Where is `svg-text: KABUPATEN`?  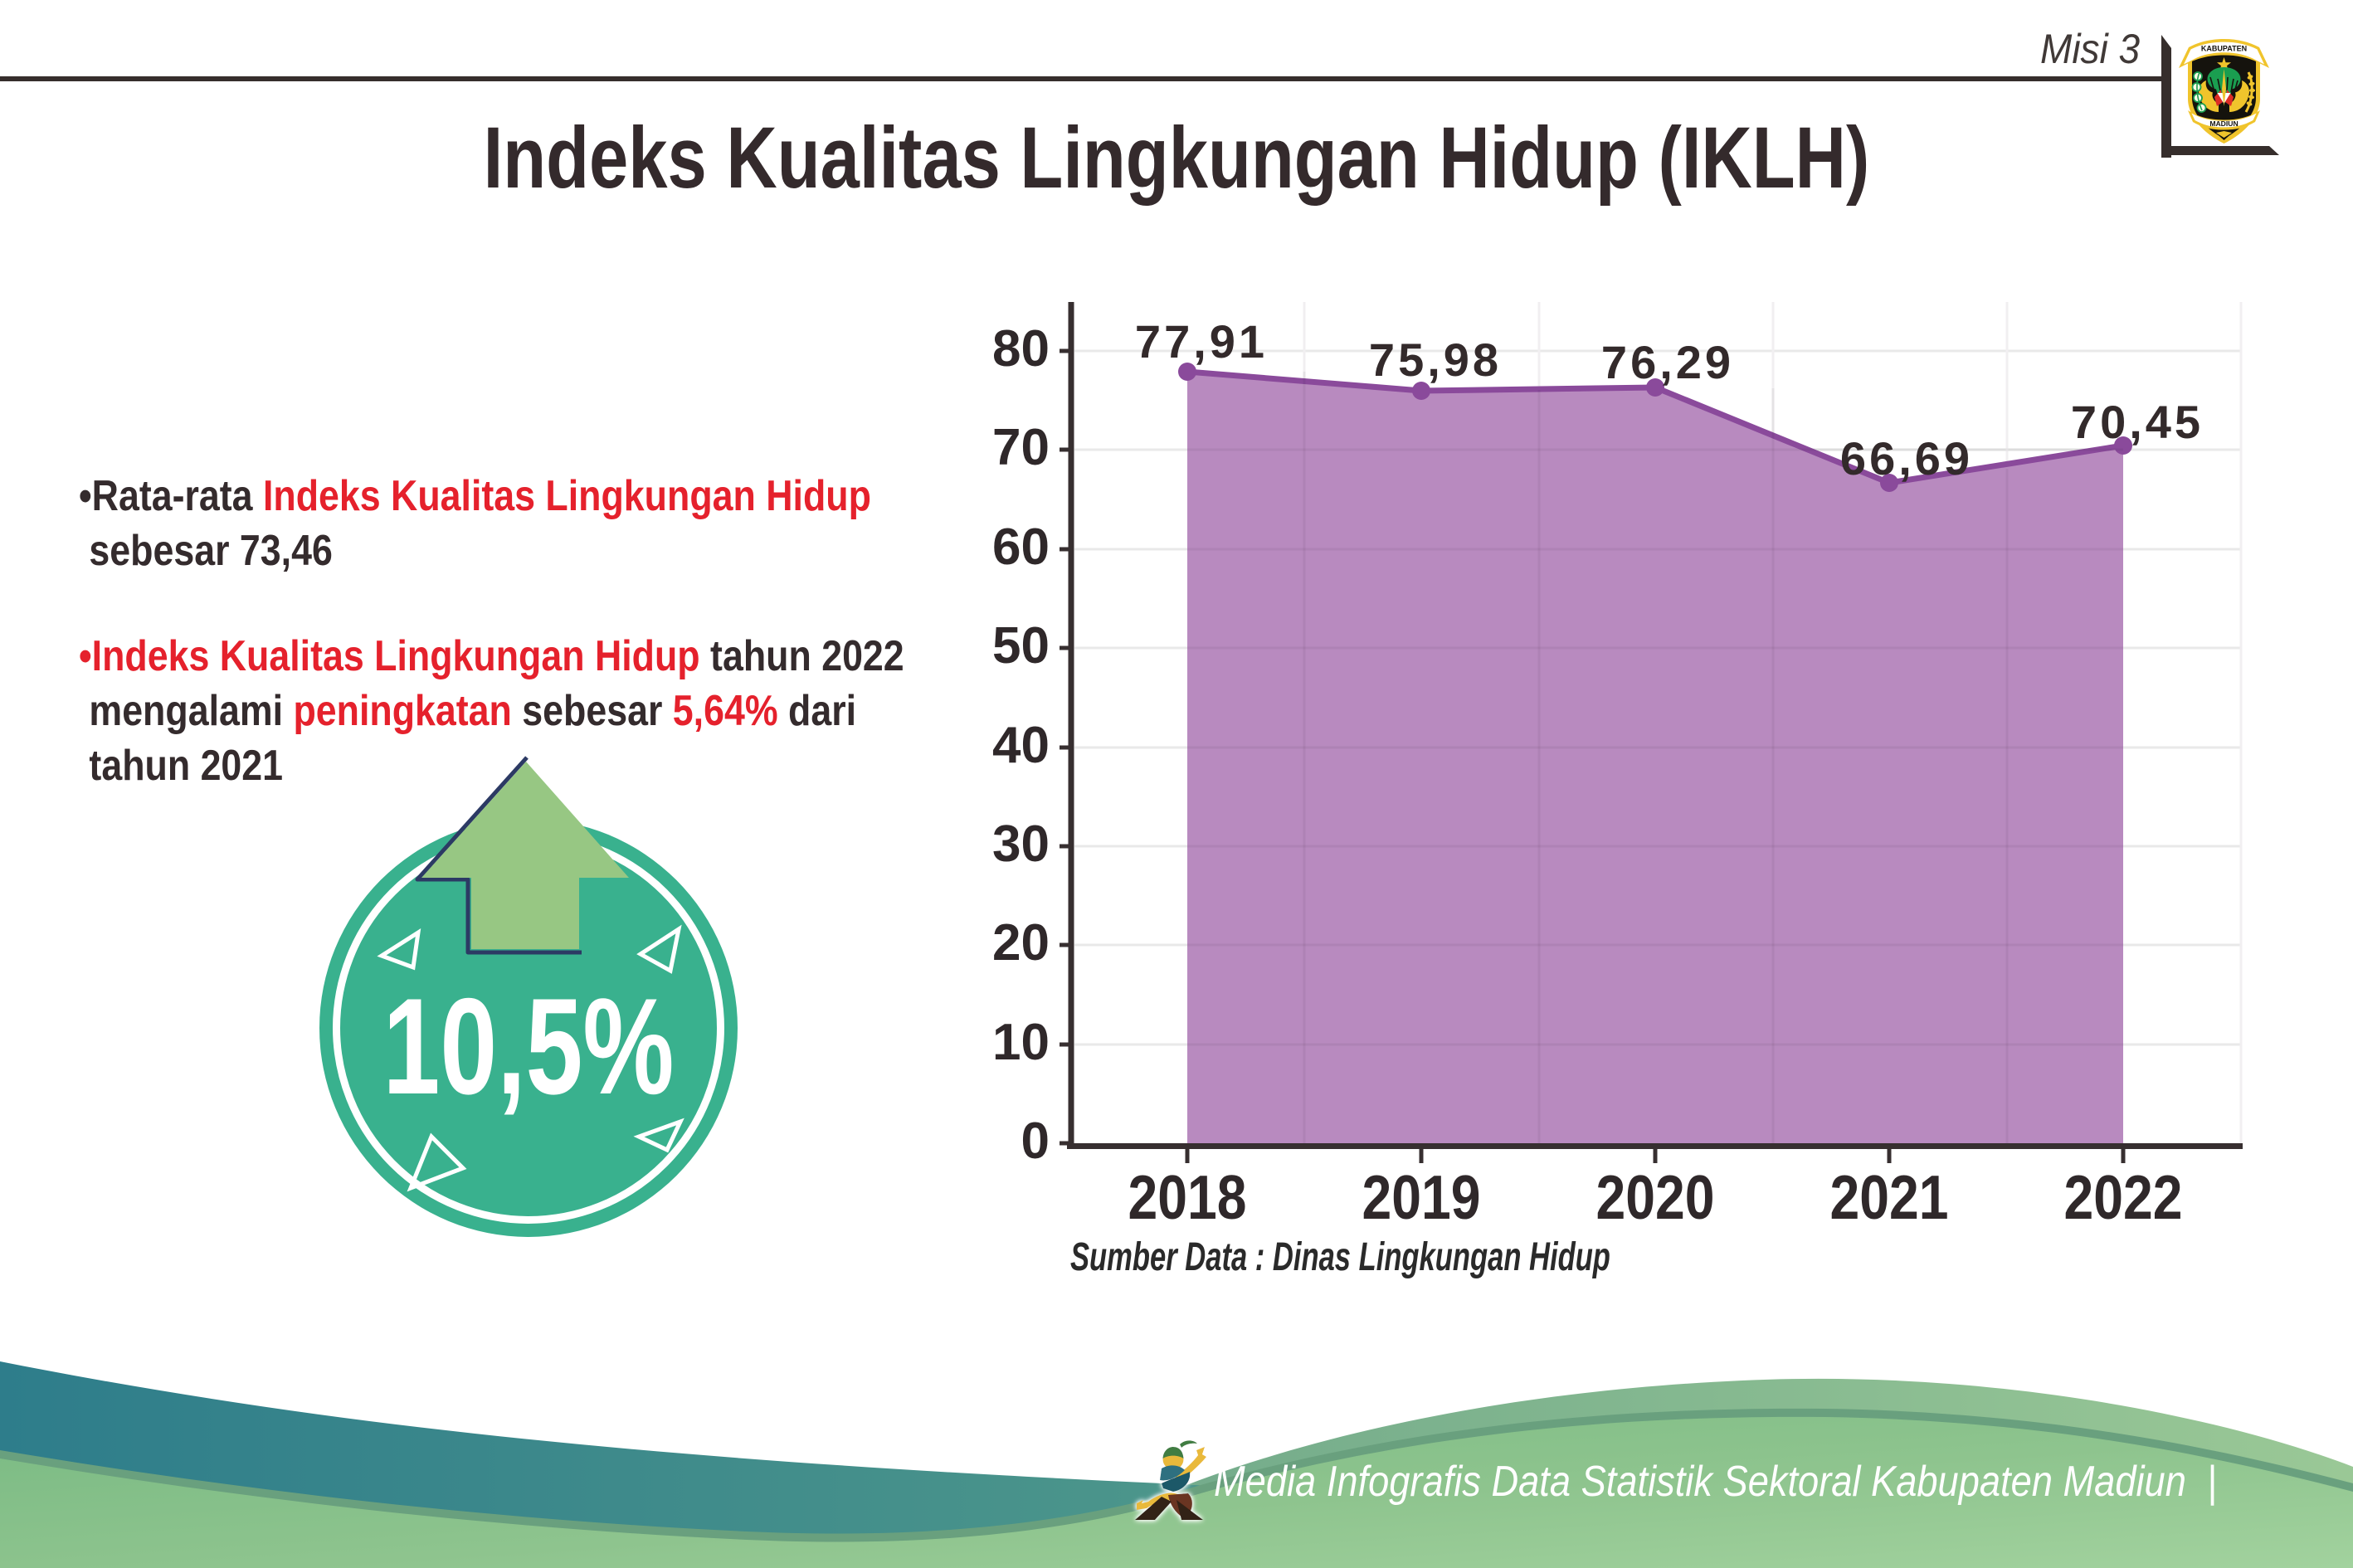
svg-text: KABUPATEN is located at coordinates (2224, 49).